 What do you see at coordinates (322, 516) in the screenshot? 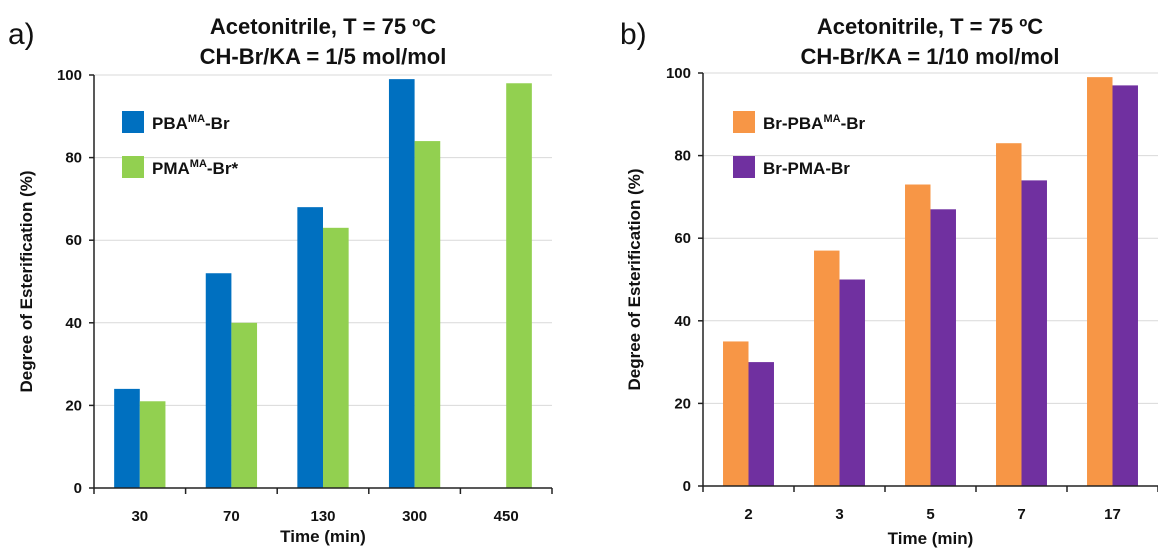
I see `x-tick-label: 130` at bounding box center [322, 516].